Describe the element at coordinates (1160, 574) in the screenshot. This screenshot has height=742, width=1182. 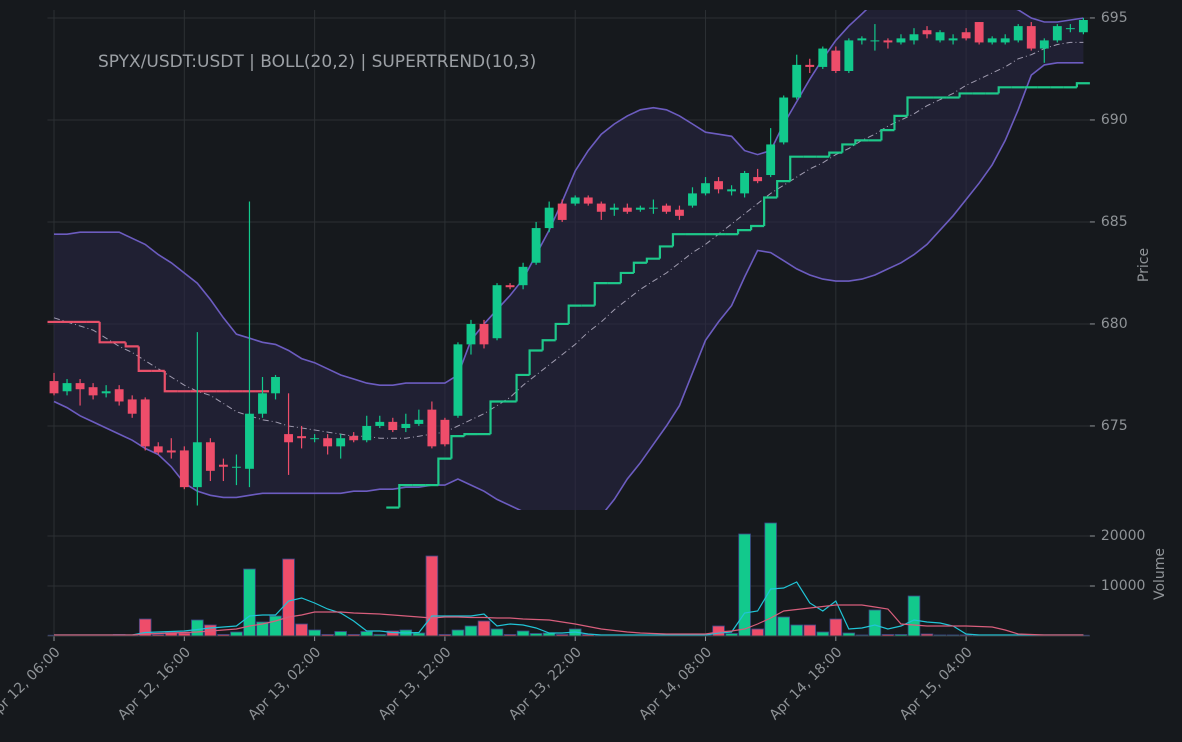
I see `volume-axis-label: Volume` at that location.